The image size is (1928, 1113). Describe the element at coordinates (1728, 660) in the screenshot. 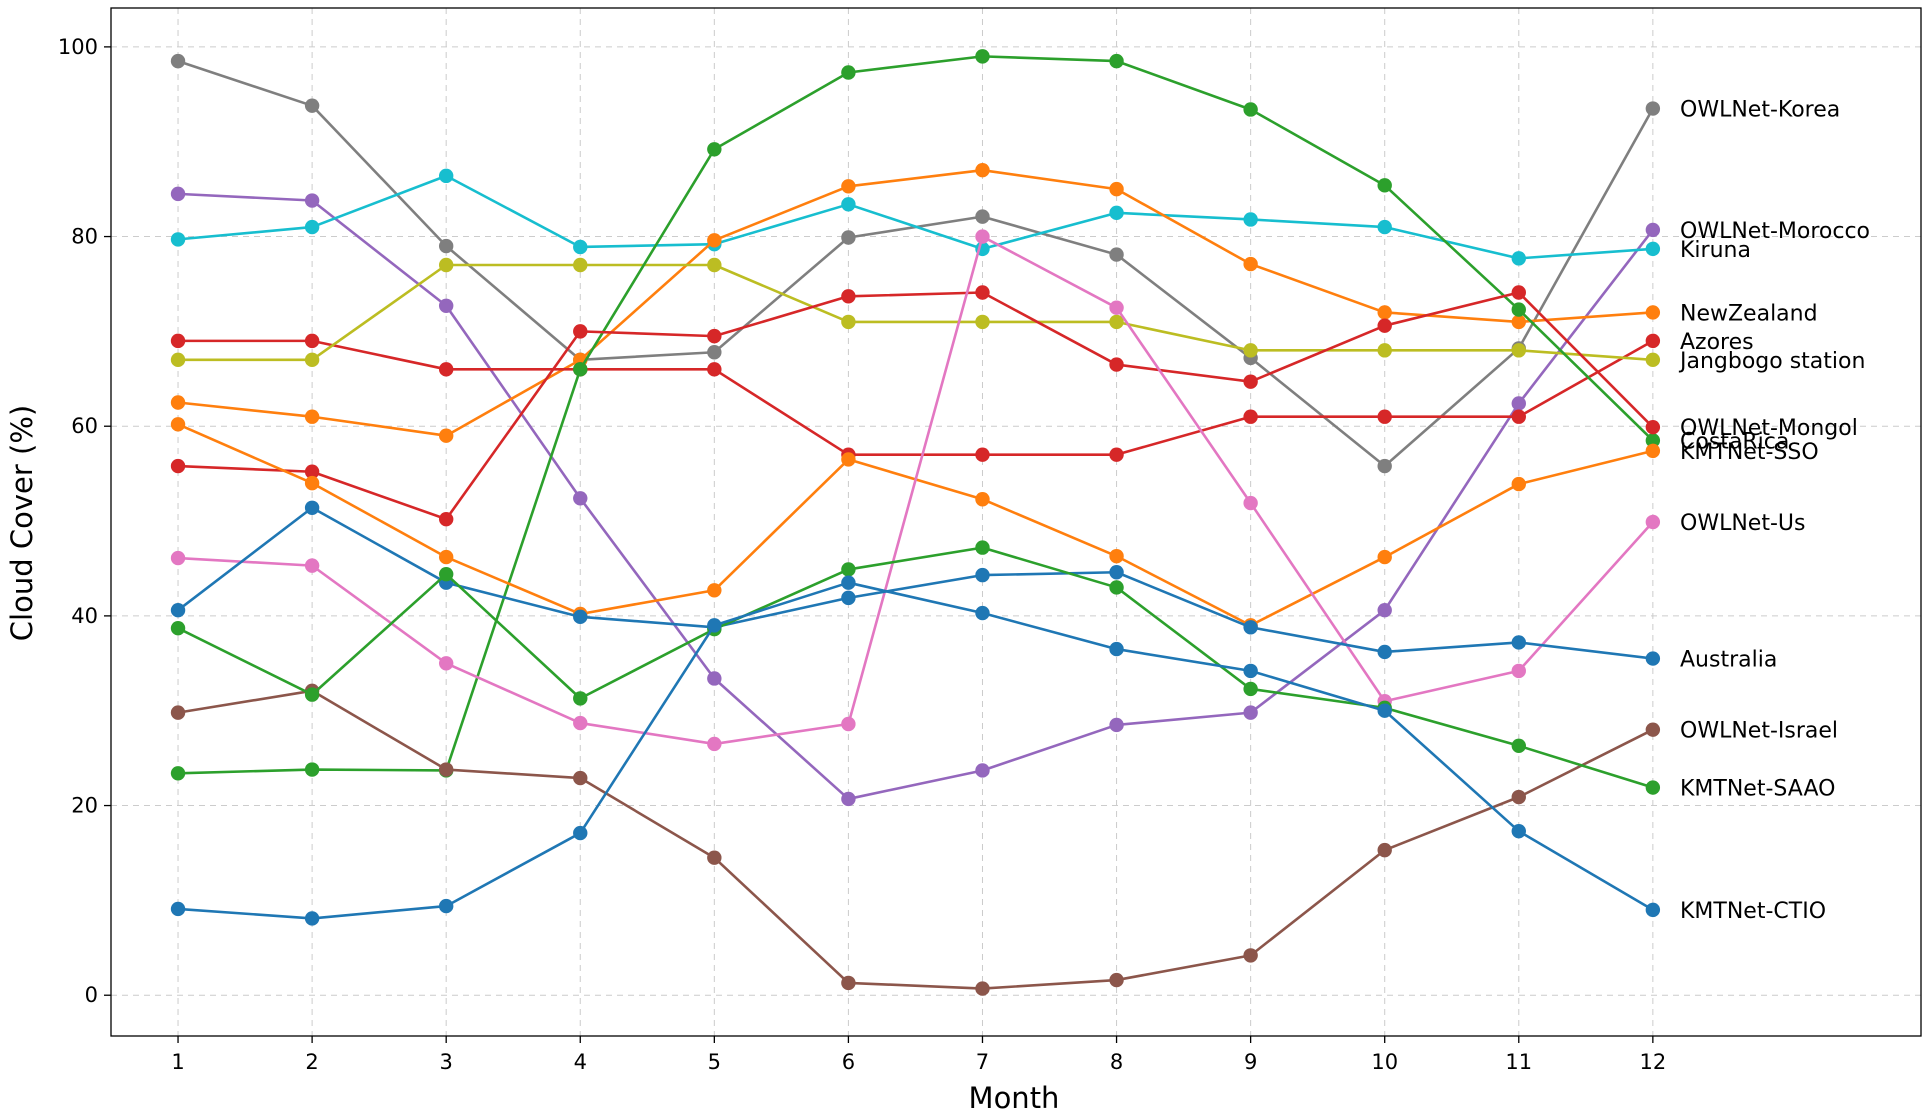

I see `series-label: Australia` at that location.